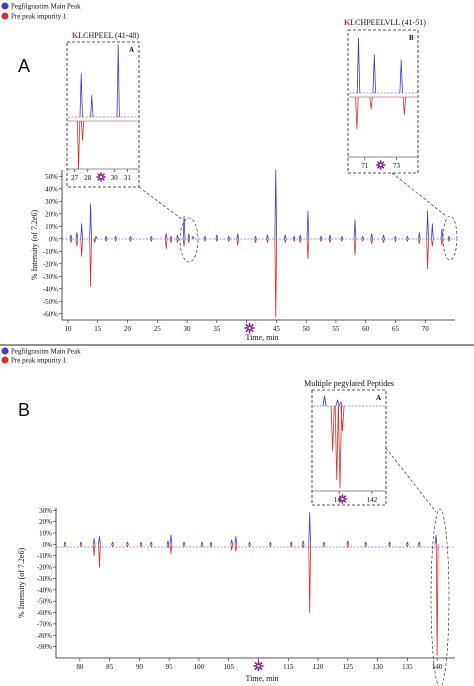 This screenshot has height=686, width=474. I want to click on y-tick-label: -60%, so click(50, 314).